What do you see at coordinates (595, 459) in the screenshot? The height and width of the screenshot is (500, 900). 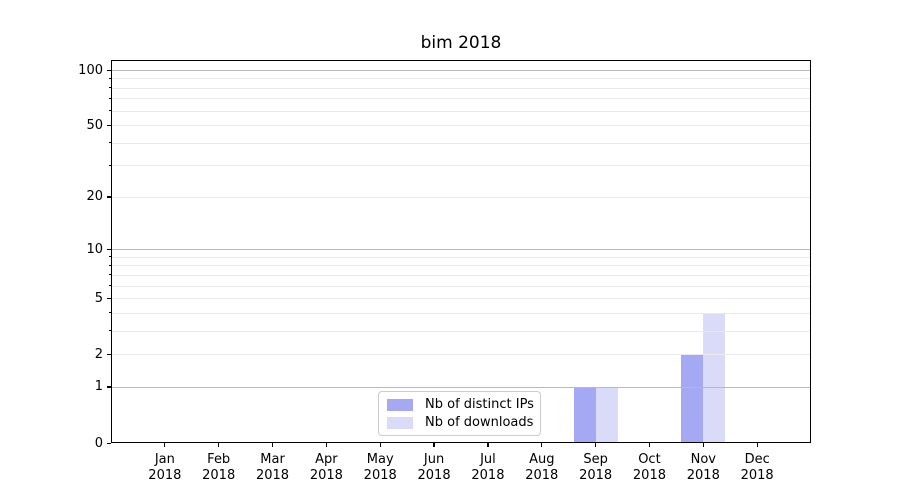 I see `x-tick-month: Sep` at bounding box center [595, 459].